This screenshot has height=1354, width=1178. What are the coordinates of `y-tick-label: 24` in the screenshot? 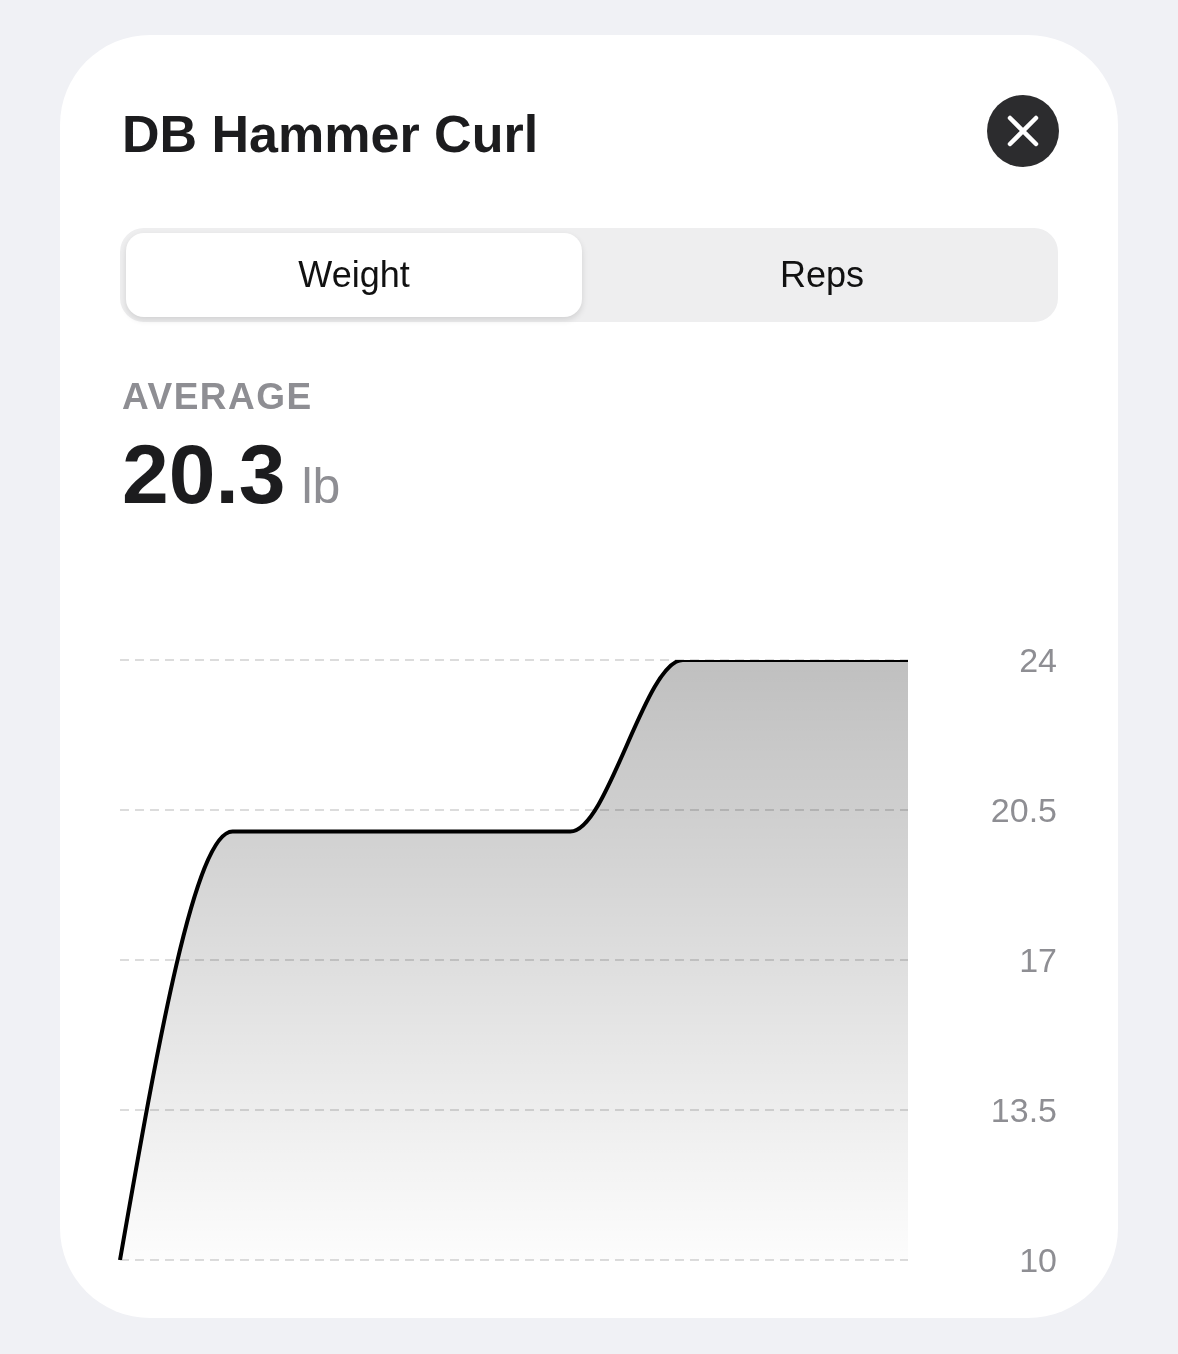 It's located at (1038, 660).